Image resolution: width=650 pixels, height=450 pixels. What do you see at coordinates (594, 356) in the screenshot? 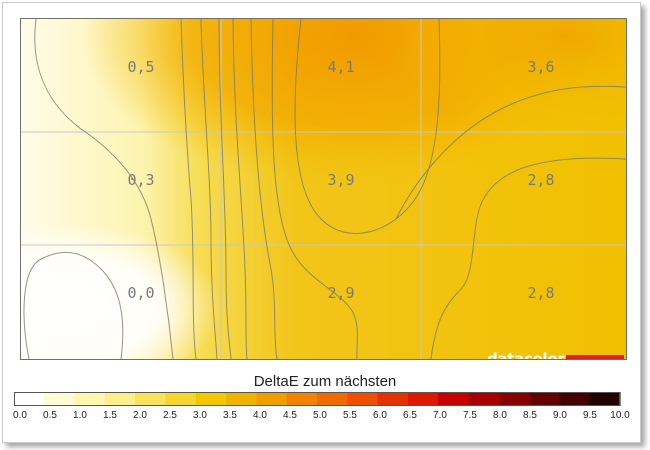
I see `logo-bar` at bounding box center [594, 356].